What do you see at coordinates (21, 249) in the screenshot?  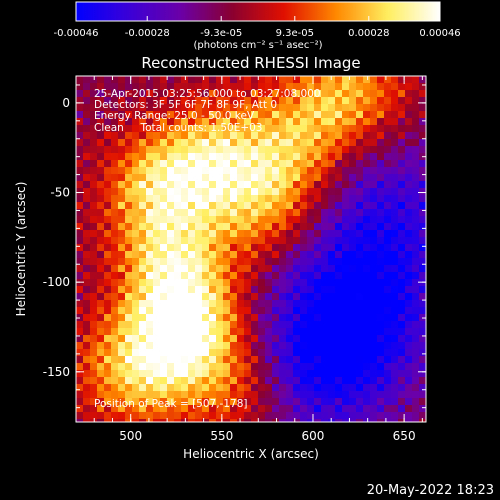 I see `y-axis-label: Heliocentric Y (arcsec)` at bounding box center [21, 249].